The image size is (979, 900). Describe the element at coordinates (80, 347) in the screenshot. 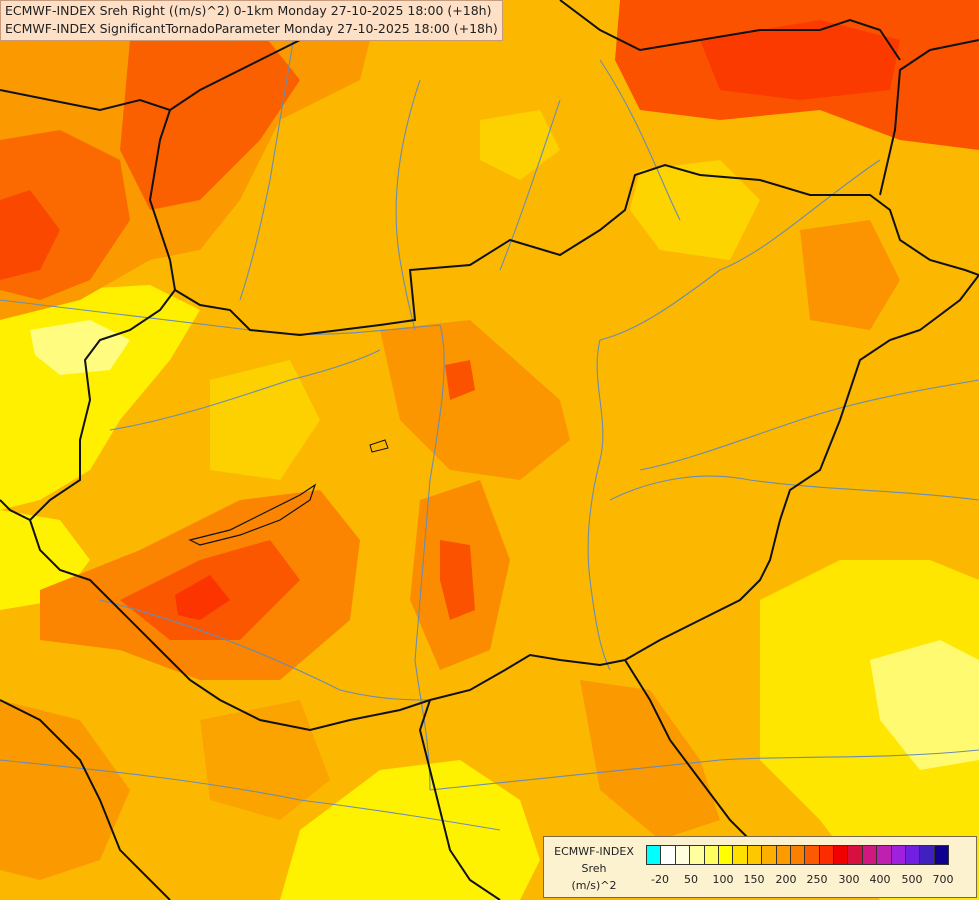

I see `field-yellow-west-light` at that location.